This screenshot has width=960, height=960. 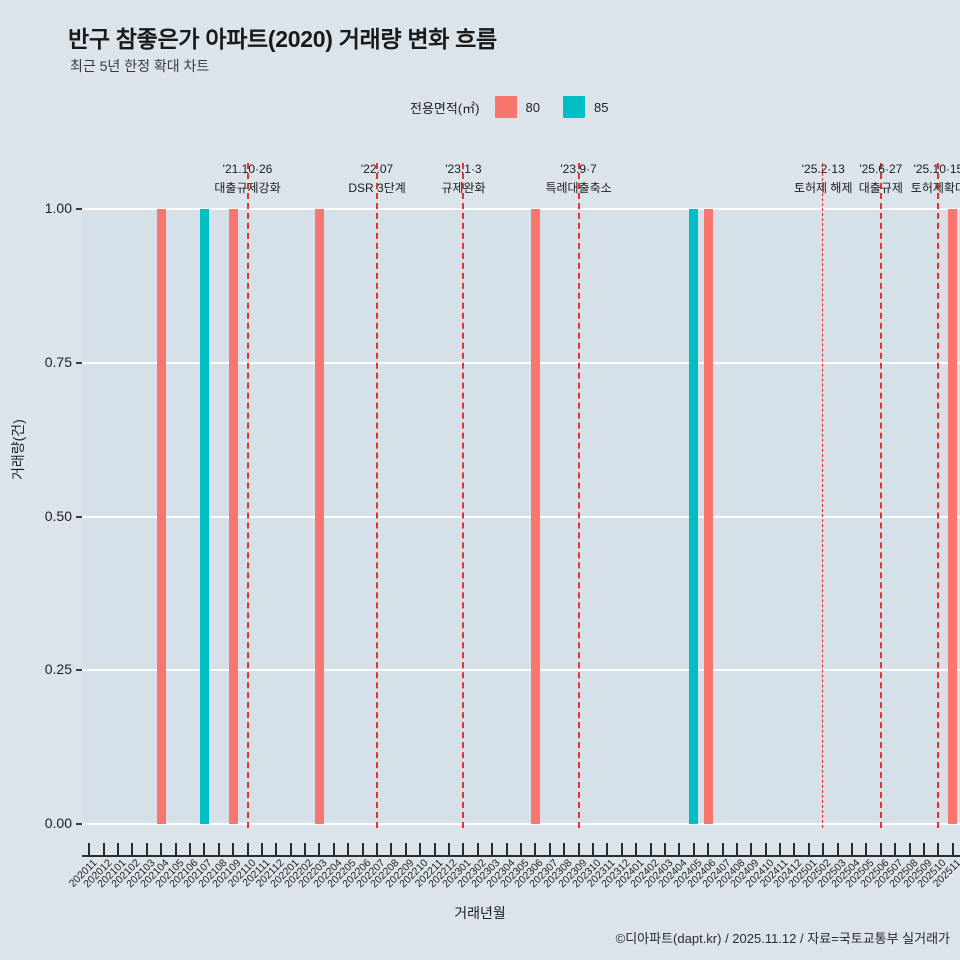 I want to click on event-text: 토허제확대, so click(x=935, y=187).